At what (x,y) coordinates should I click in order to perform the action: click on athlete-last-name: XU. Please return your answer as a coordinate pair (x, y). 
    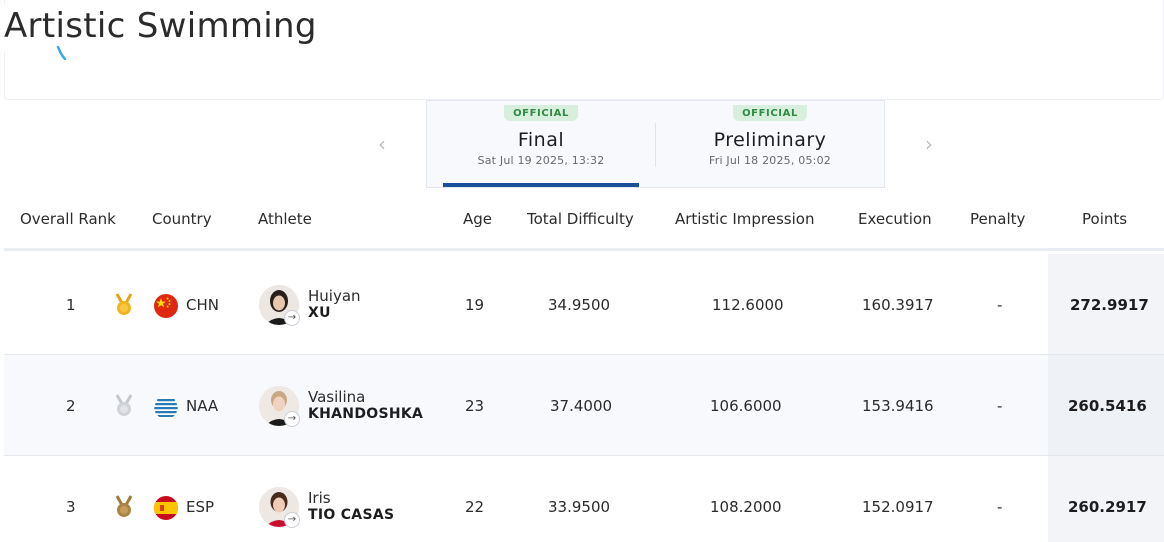
    Looking at the image, I should click on (319, 313).